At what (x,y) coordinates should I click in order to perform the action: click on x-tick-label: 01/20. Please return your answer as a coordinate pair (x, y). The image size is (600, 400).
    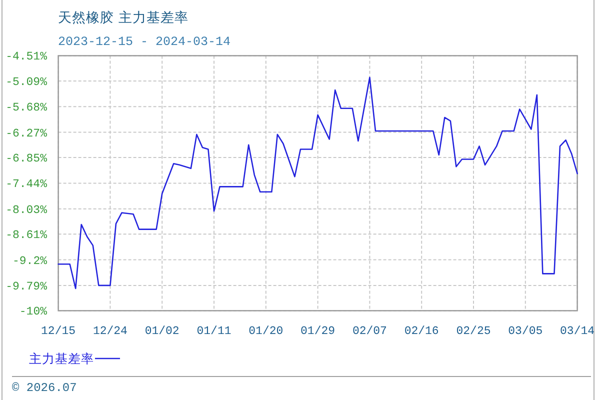
    Looking at the image, I should click on (266, 331).